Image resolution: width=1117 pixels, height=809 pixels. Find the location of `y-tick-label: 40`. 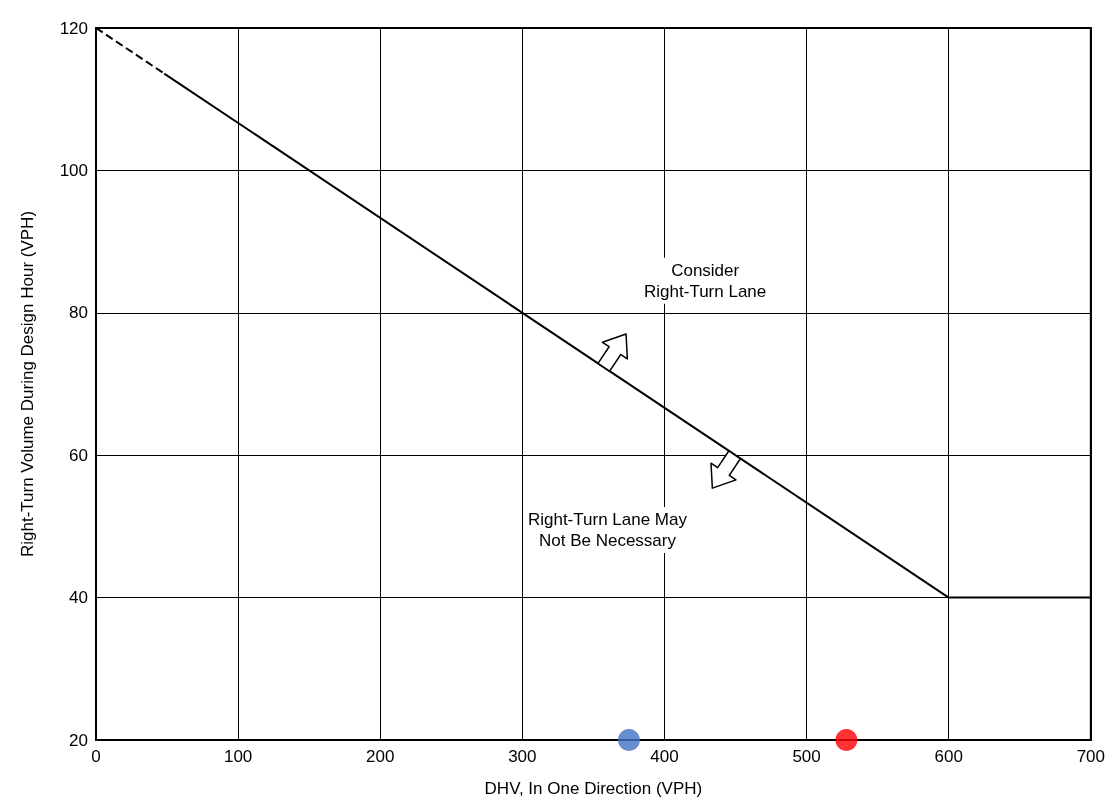

y-tick-label: 40 is located at coordinates (78, 598).